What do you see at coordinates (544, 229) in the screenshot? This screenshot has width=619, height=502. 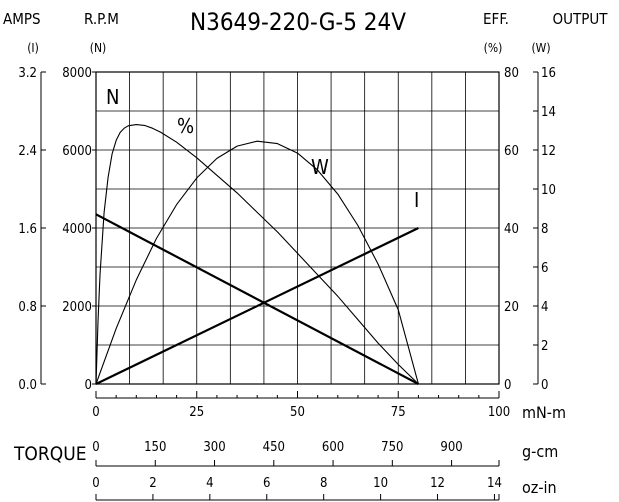 I see `output-tick-label: 8` at bounding box center [544, 229].